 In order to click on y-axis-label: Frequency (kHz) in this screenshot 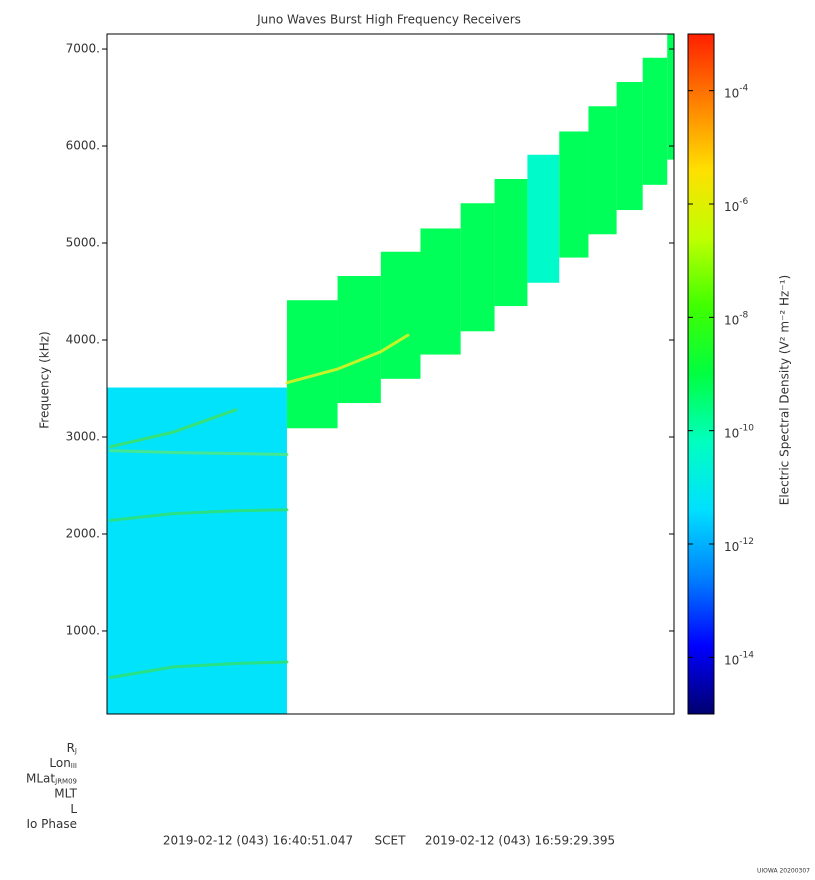, I will do `click(45, 379)`.